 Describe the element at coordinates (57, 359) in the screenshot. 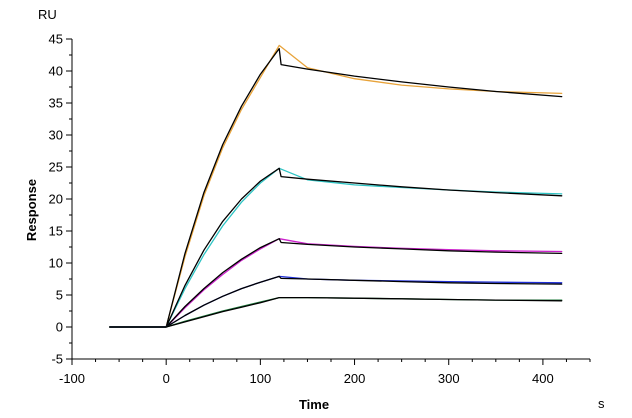

I see `y-tick-label: -5` at that location.